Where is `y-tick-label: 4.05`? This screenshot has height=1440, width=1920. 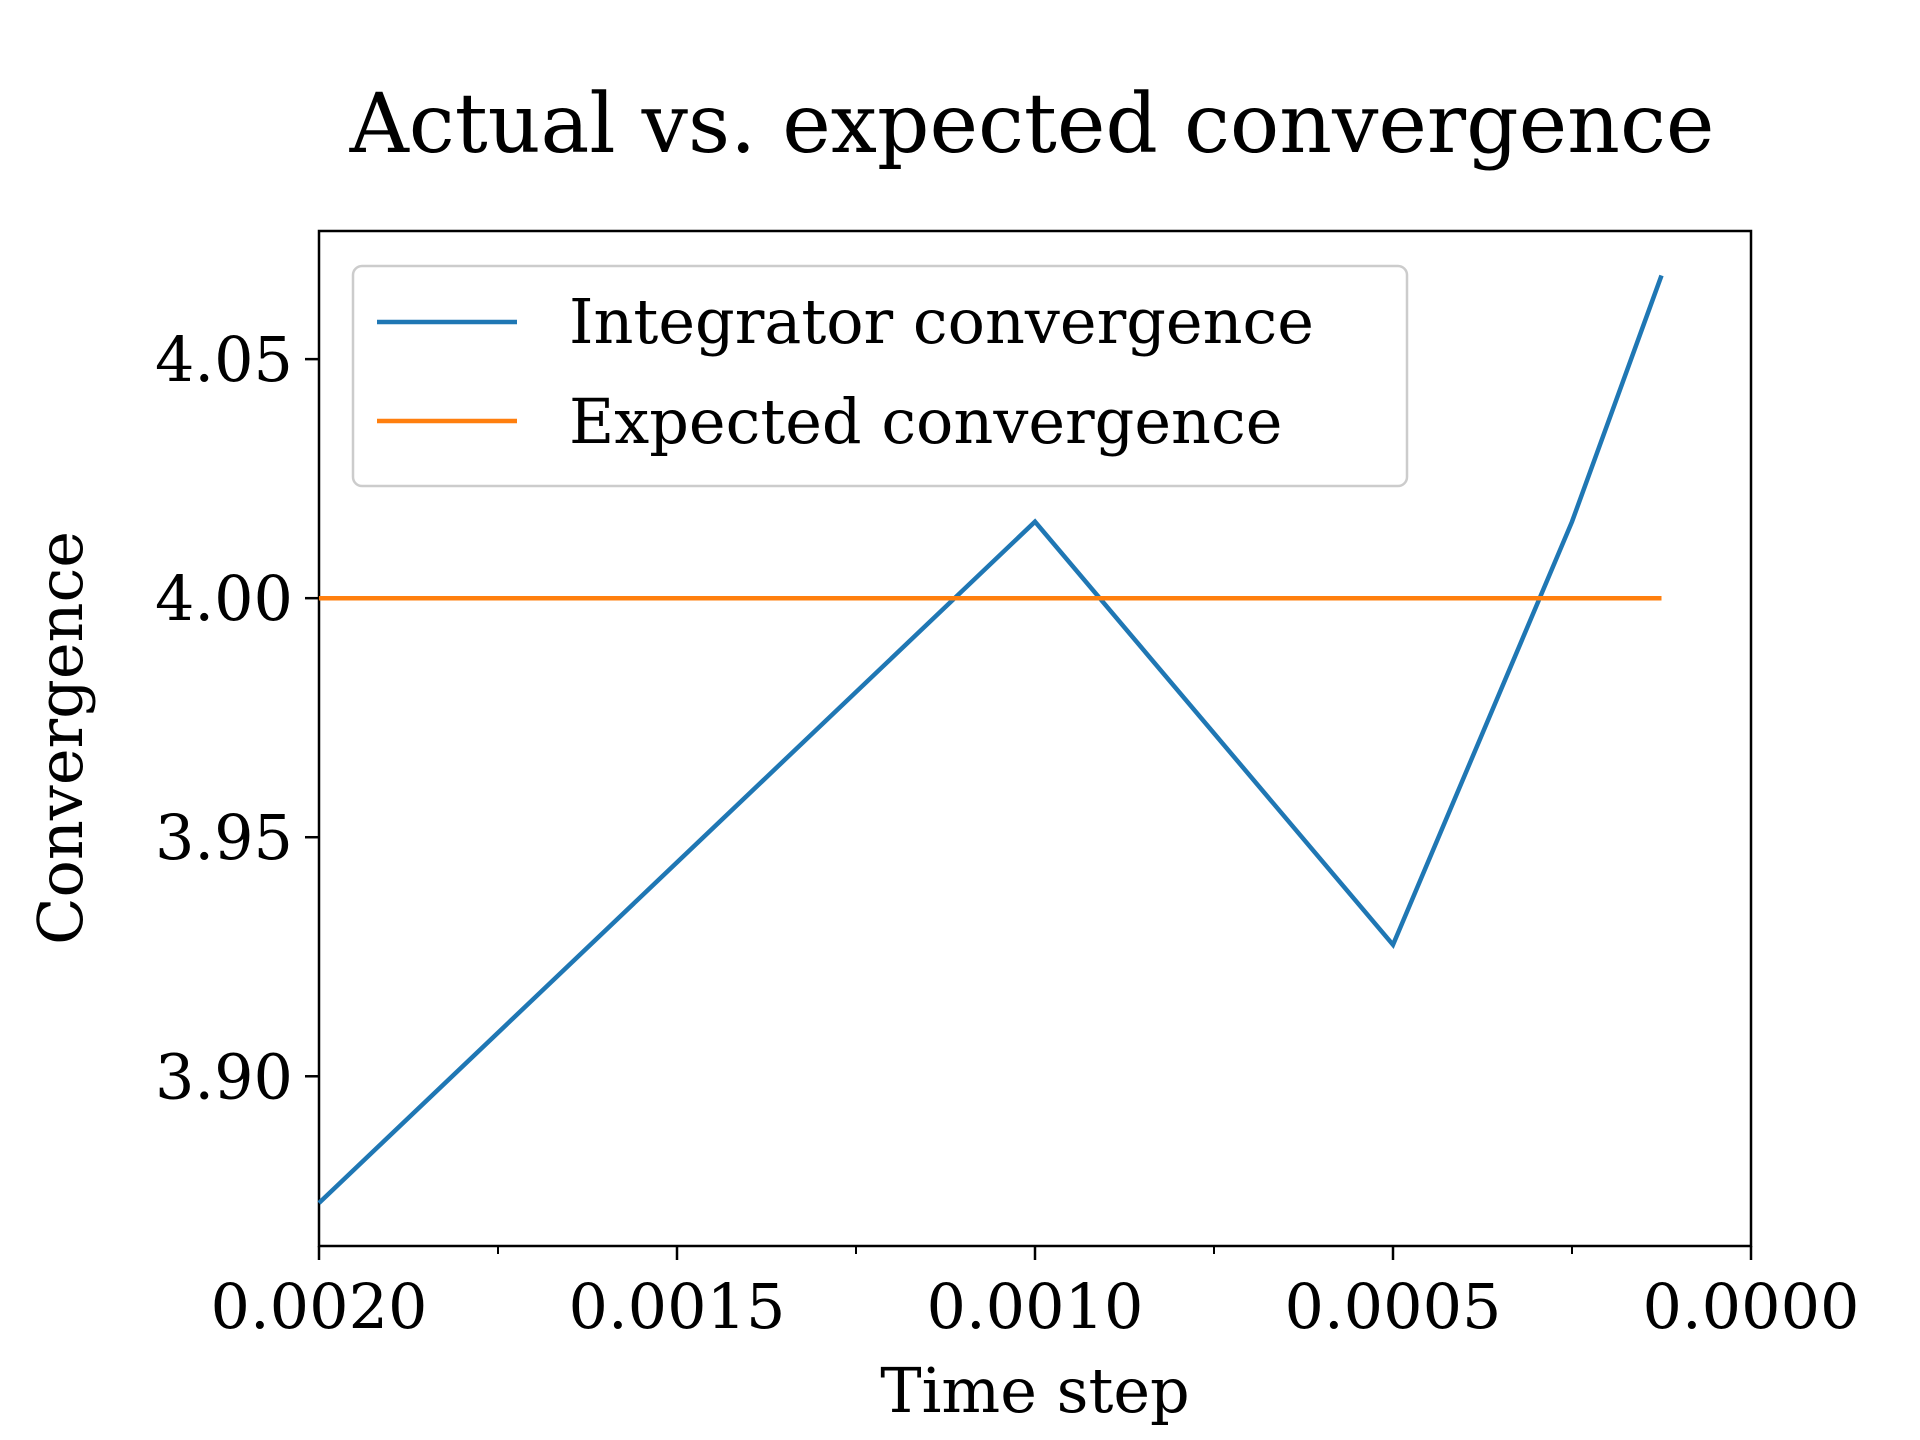
y-tick-label: 4.05 is located at coordinates (224, 359).